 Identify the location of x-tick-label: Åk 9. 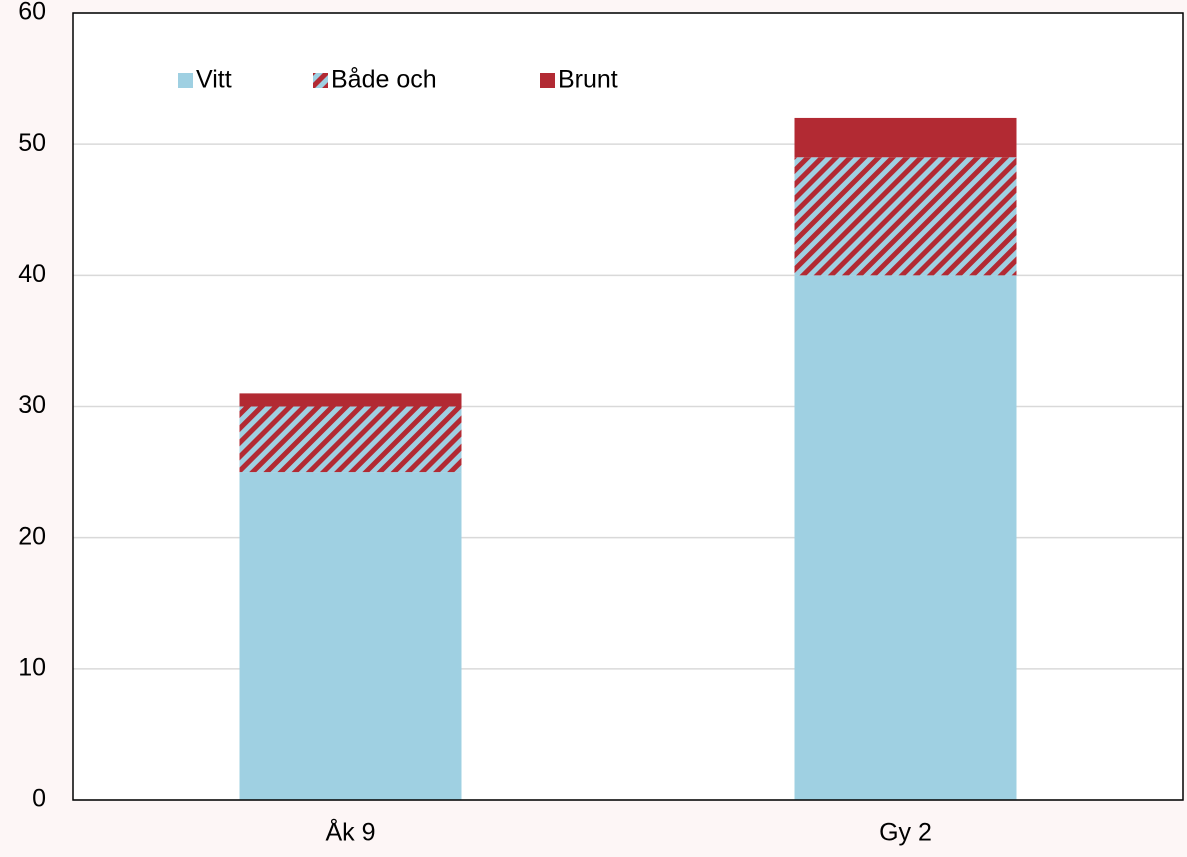
(350, 832).